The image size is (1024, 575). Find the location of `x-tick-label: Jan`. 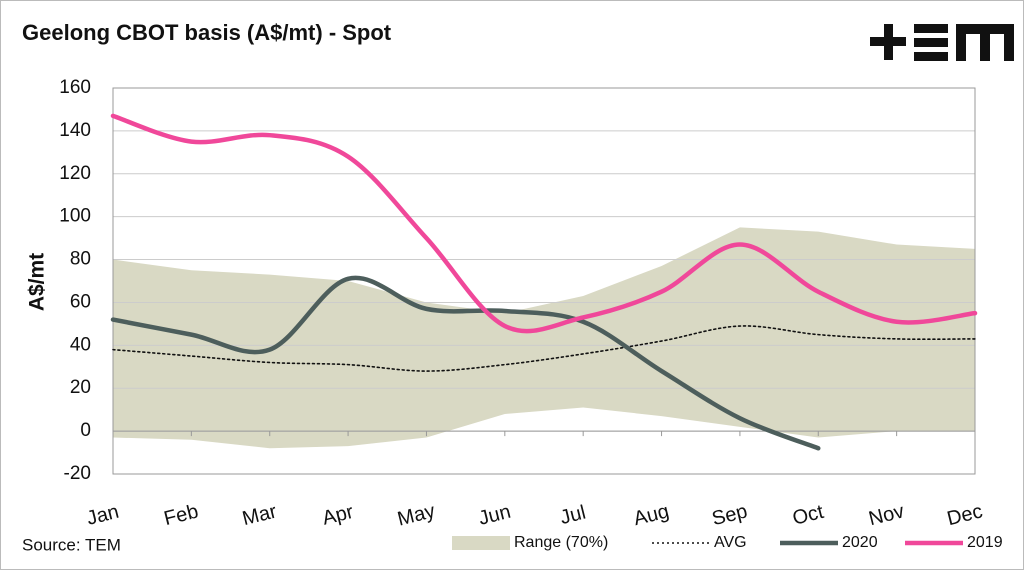

x-tick-label: Jan is located at coordinates (103, 515).